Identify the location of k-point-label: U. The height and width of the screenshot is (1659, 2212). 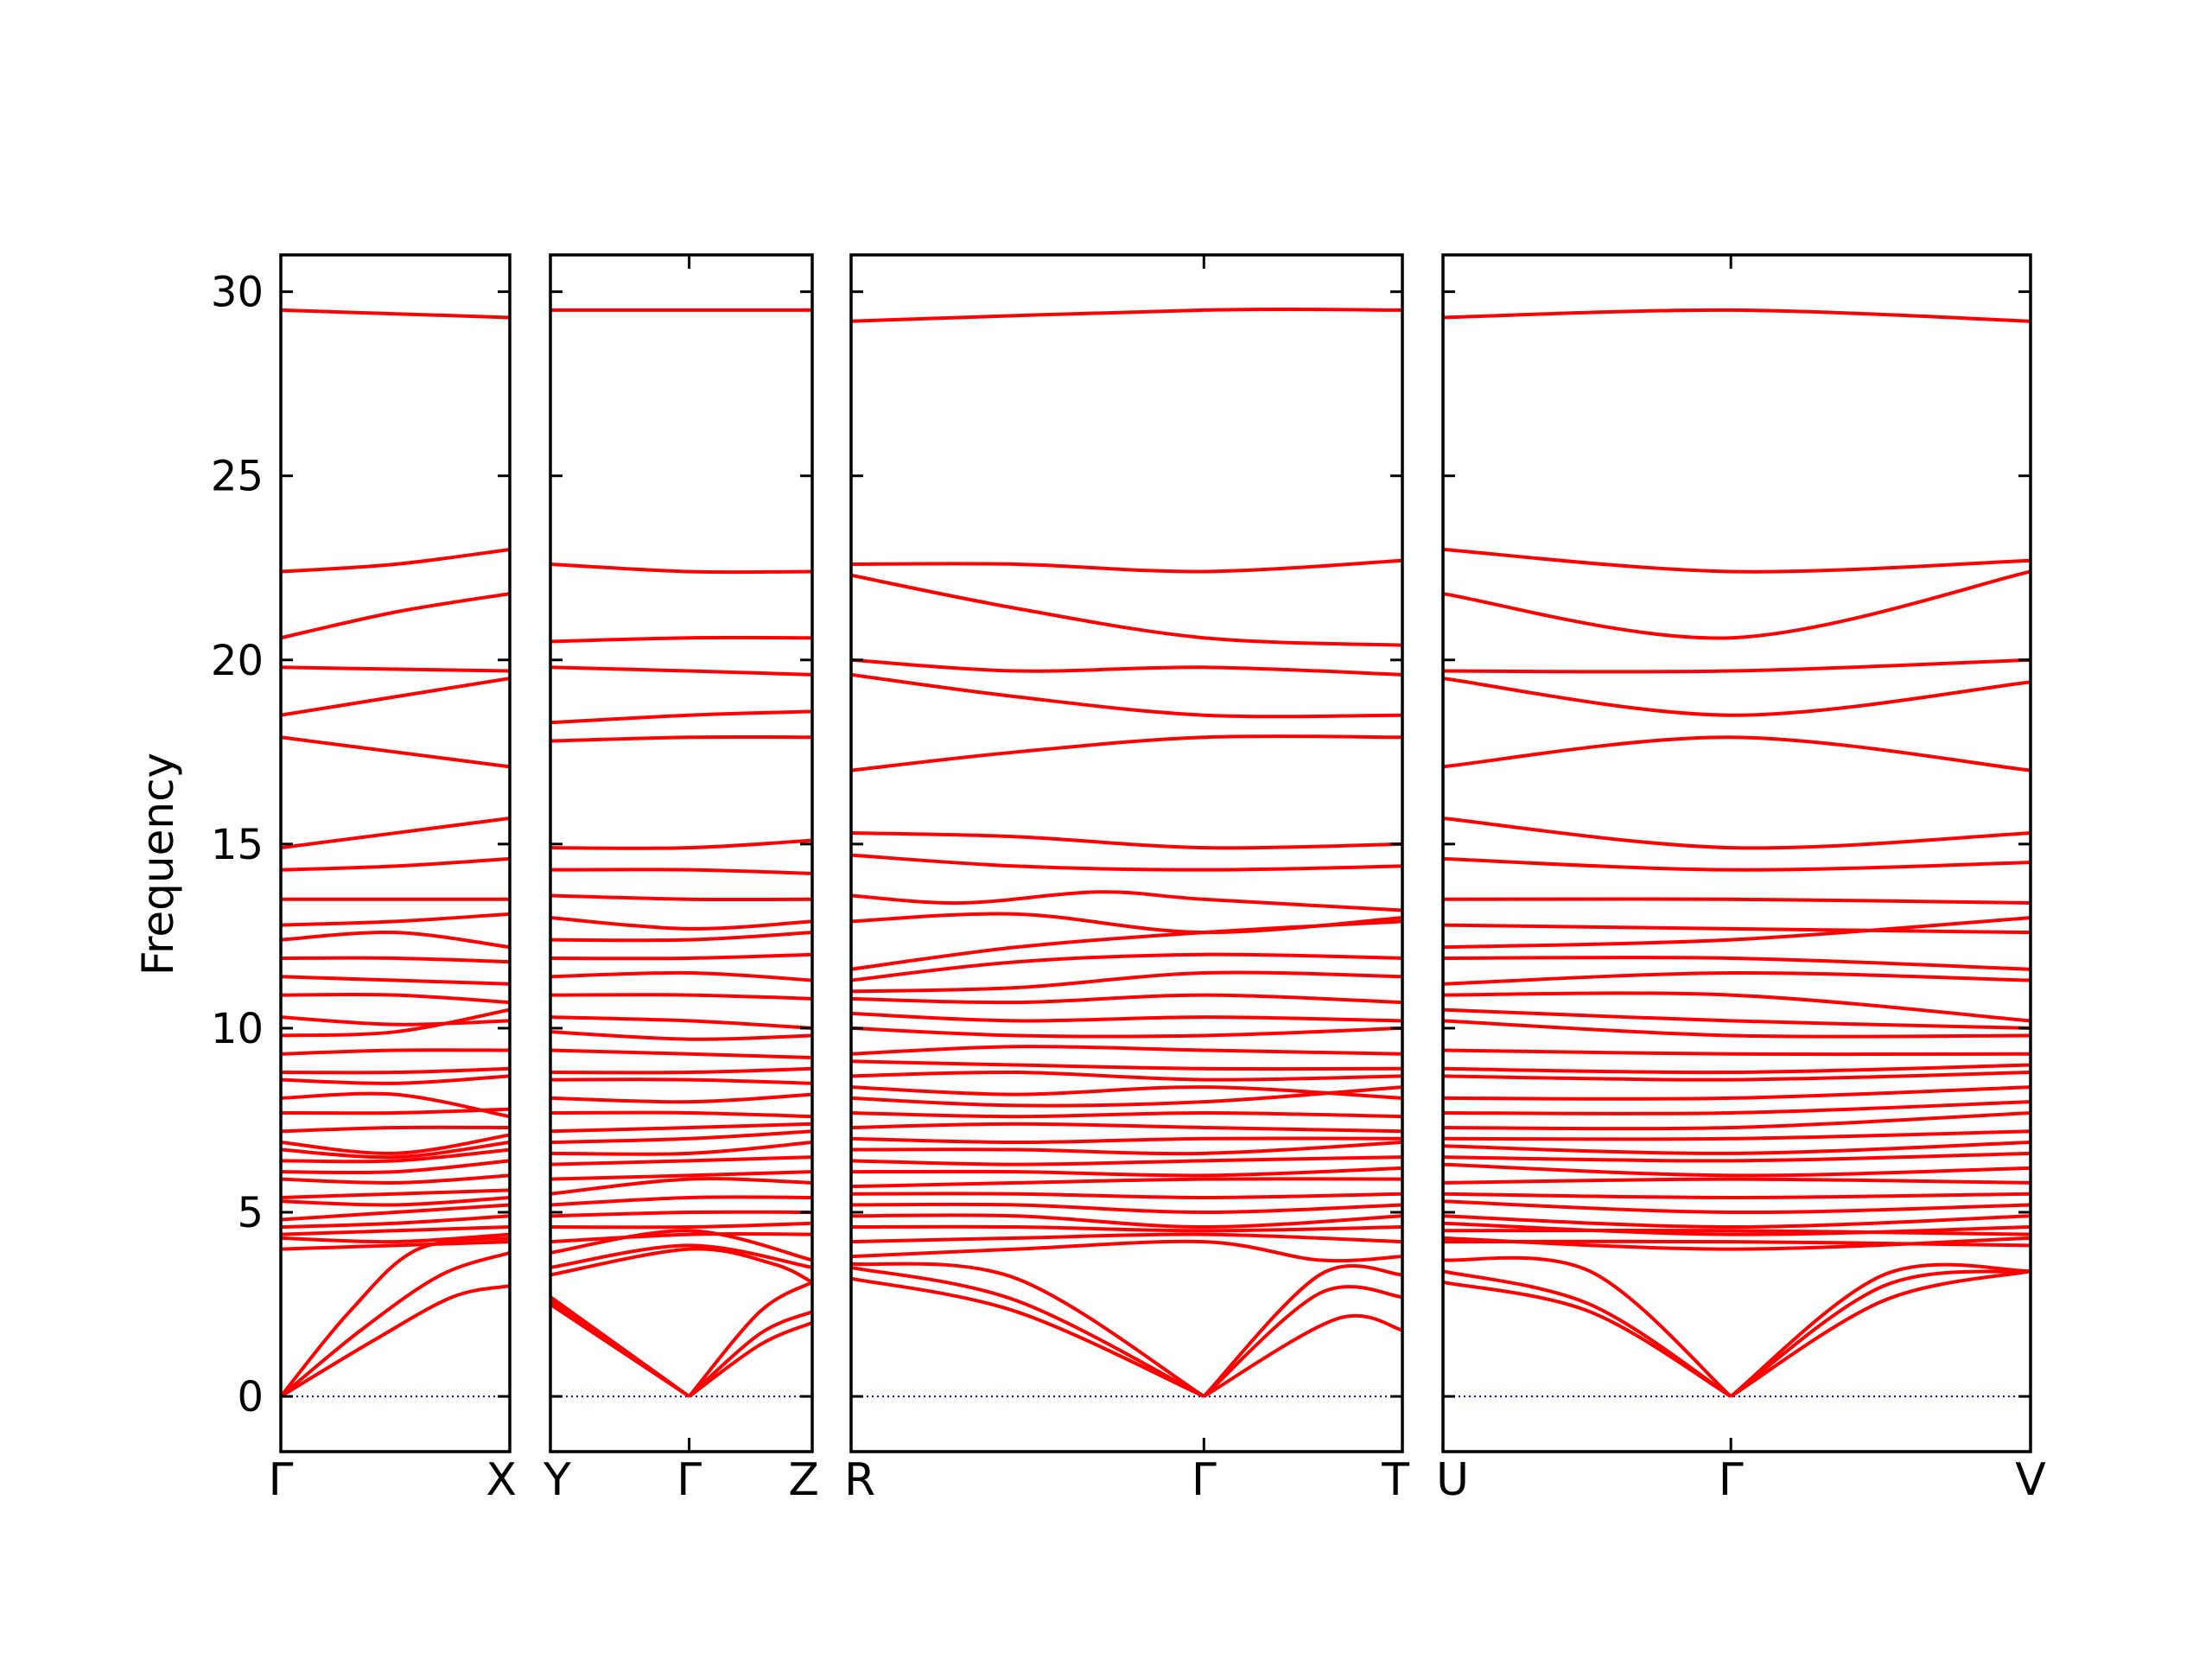
(1452, 1480).